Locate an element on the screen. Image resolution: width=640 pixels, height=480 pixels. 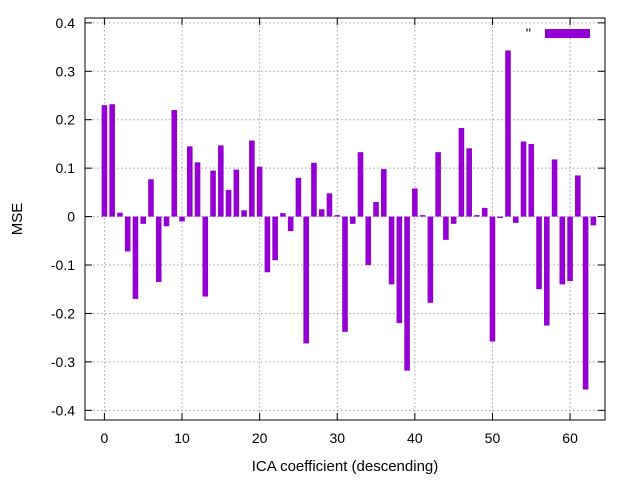
x-axis-label: ICA coefficient (descending) is located at coordinates (345, 466).